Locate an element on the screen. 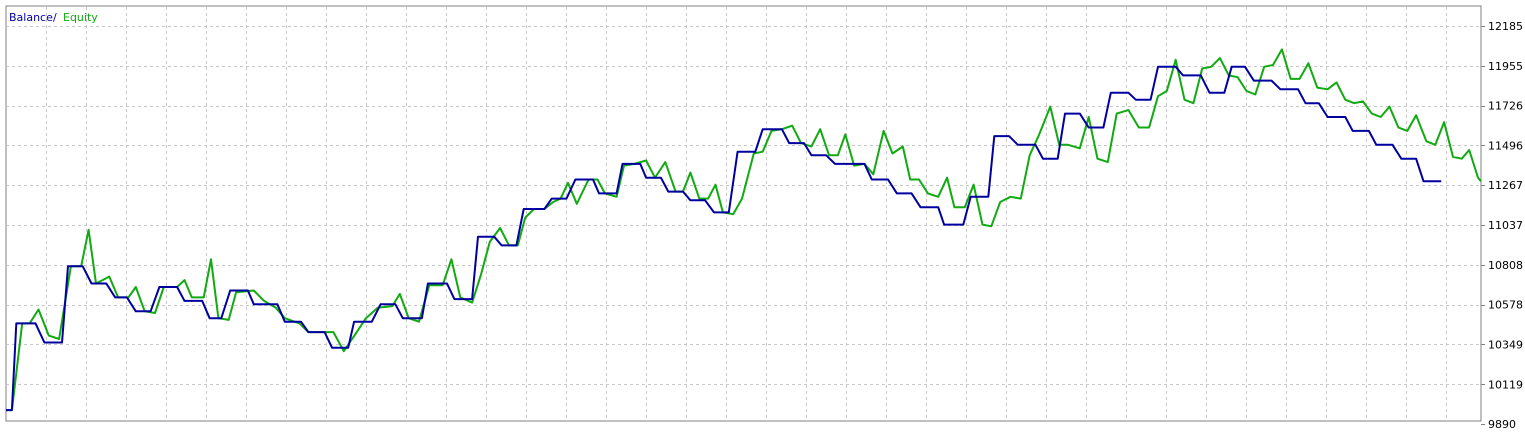 This screenshot has width=1525, height=433. y-tick-label: 10349 is located at coordinates (1505, 344).